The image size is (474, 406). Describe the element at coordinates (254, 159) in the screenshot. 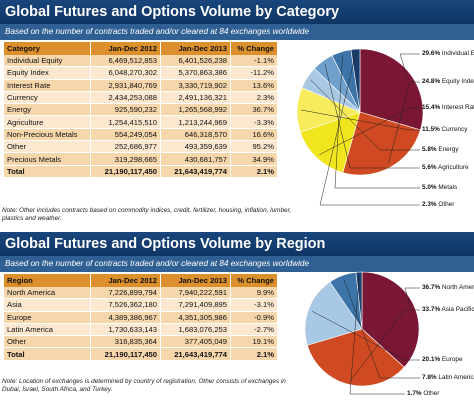

I see `percent-change: 34.9%` at that location.